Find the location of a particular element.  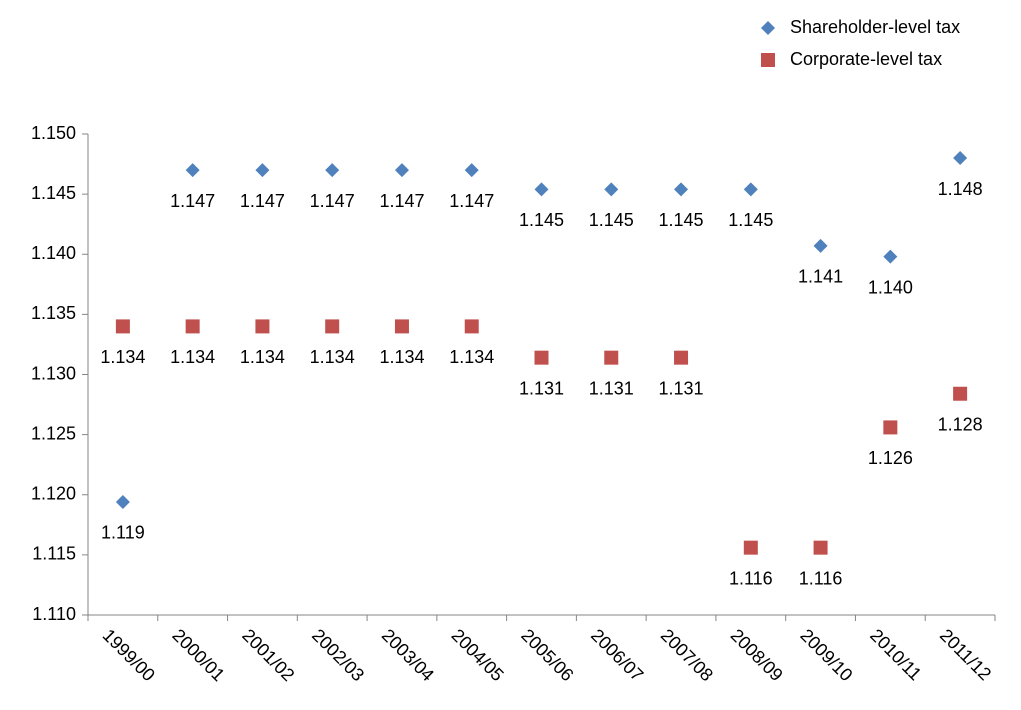

x-tick-label: 2000/01 is located at coordinates (198, 655).